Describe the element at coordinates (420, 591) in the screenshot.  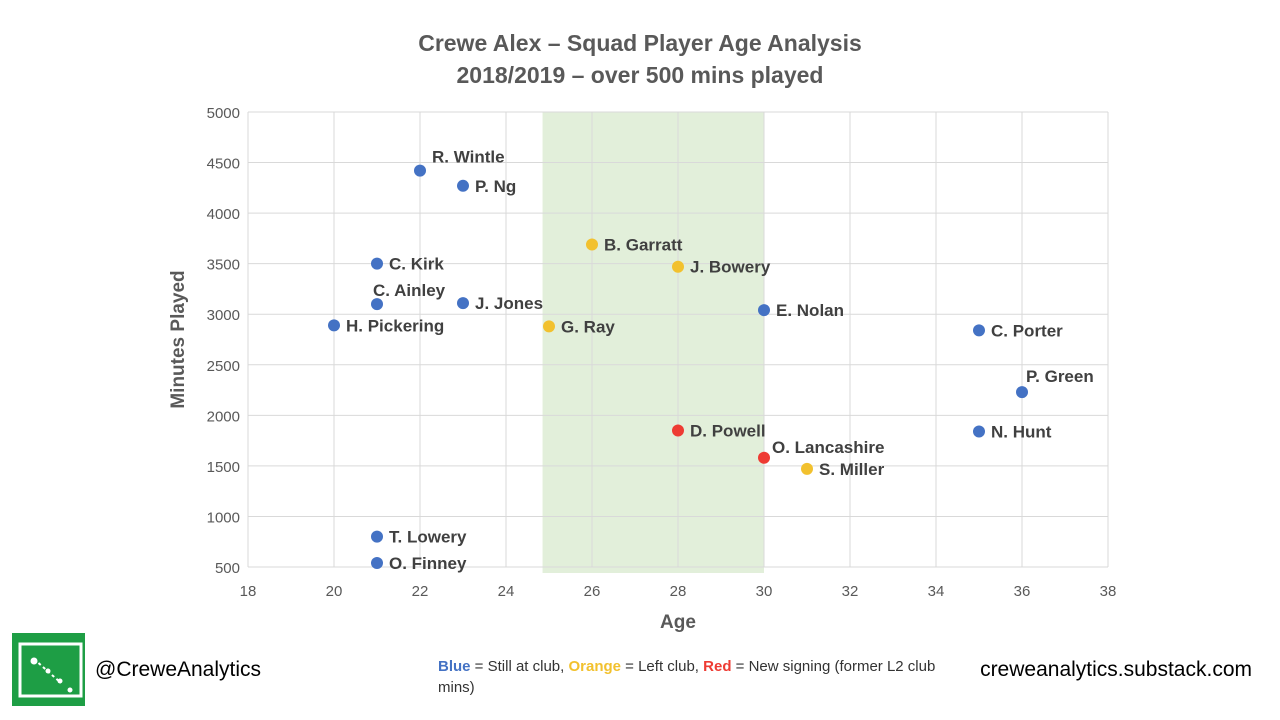
I see `x-tick-label: 22` at that location.